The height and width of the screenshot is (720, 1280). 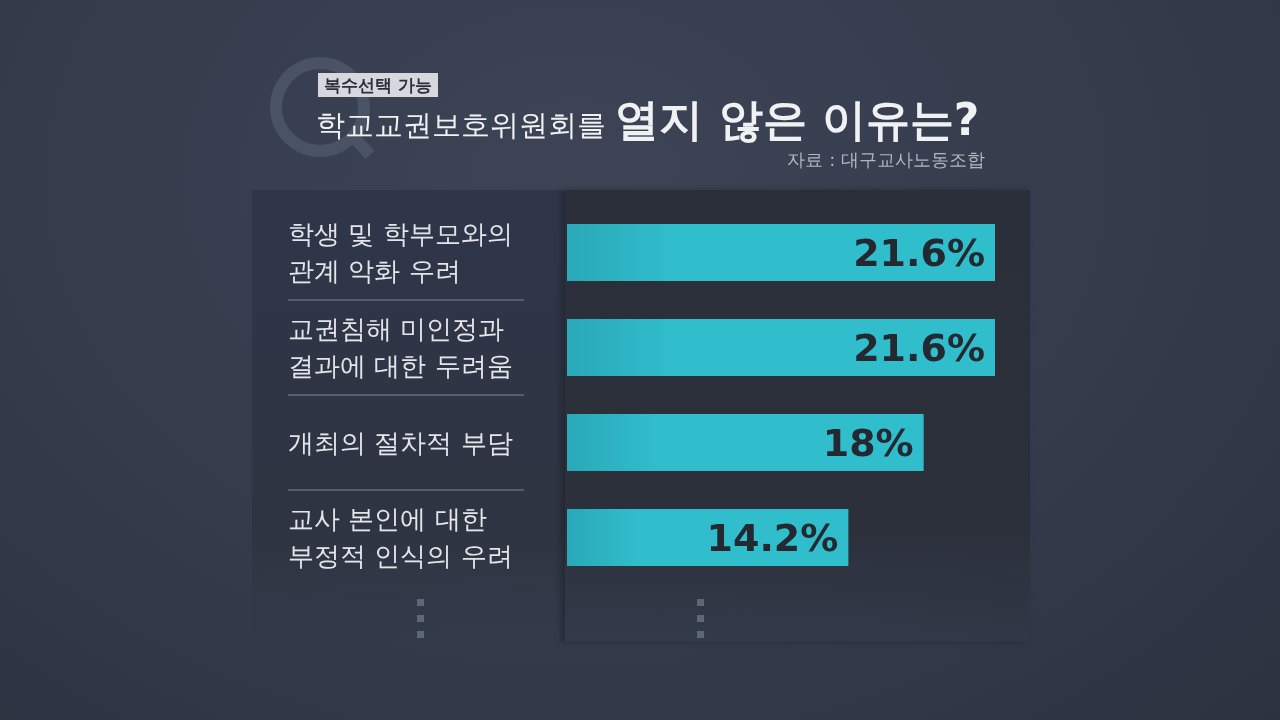 I want to click on text: 복수선택 가능, so click(x=378, y=85).